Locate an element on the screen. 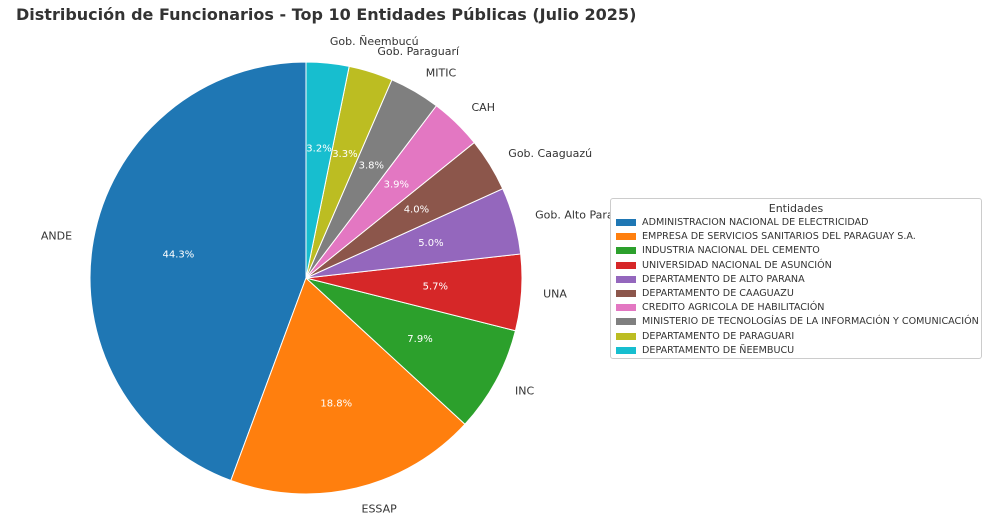 This screenshot has width=990, height=524. legend-label: ADMINISTRACION NACIONAL DE ELECTRICIDAD is located at coordinates (755, 222).